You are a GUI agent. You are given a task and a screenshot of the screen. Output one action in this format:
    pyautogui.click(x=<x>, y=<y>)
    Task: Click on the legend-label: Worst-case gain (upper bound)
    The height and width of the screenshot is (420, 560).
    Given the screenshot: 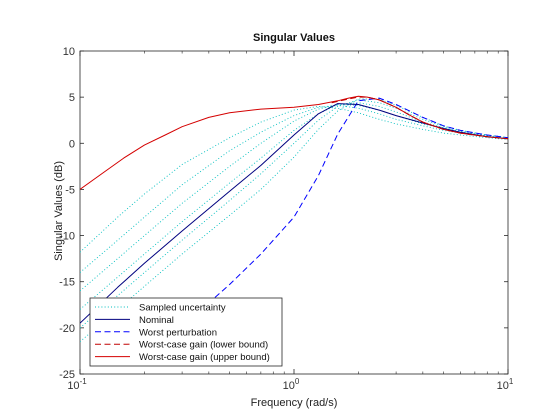 What is the action you would take?
    pyautogui.click(x=204, y=357)
    